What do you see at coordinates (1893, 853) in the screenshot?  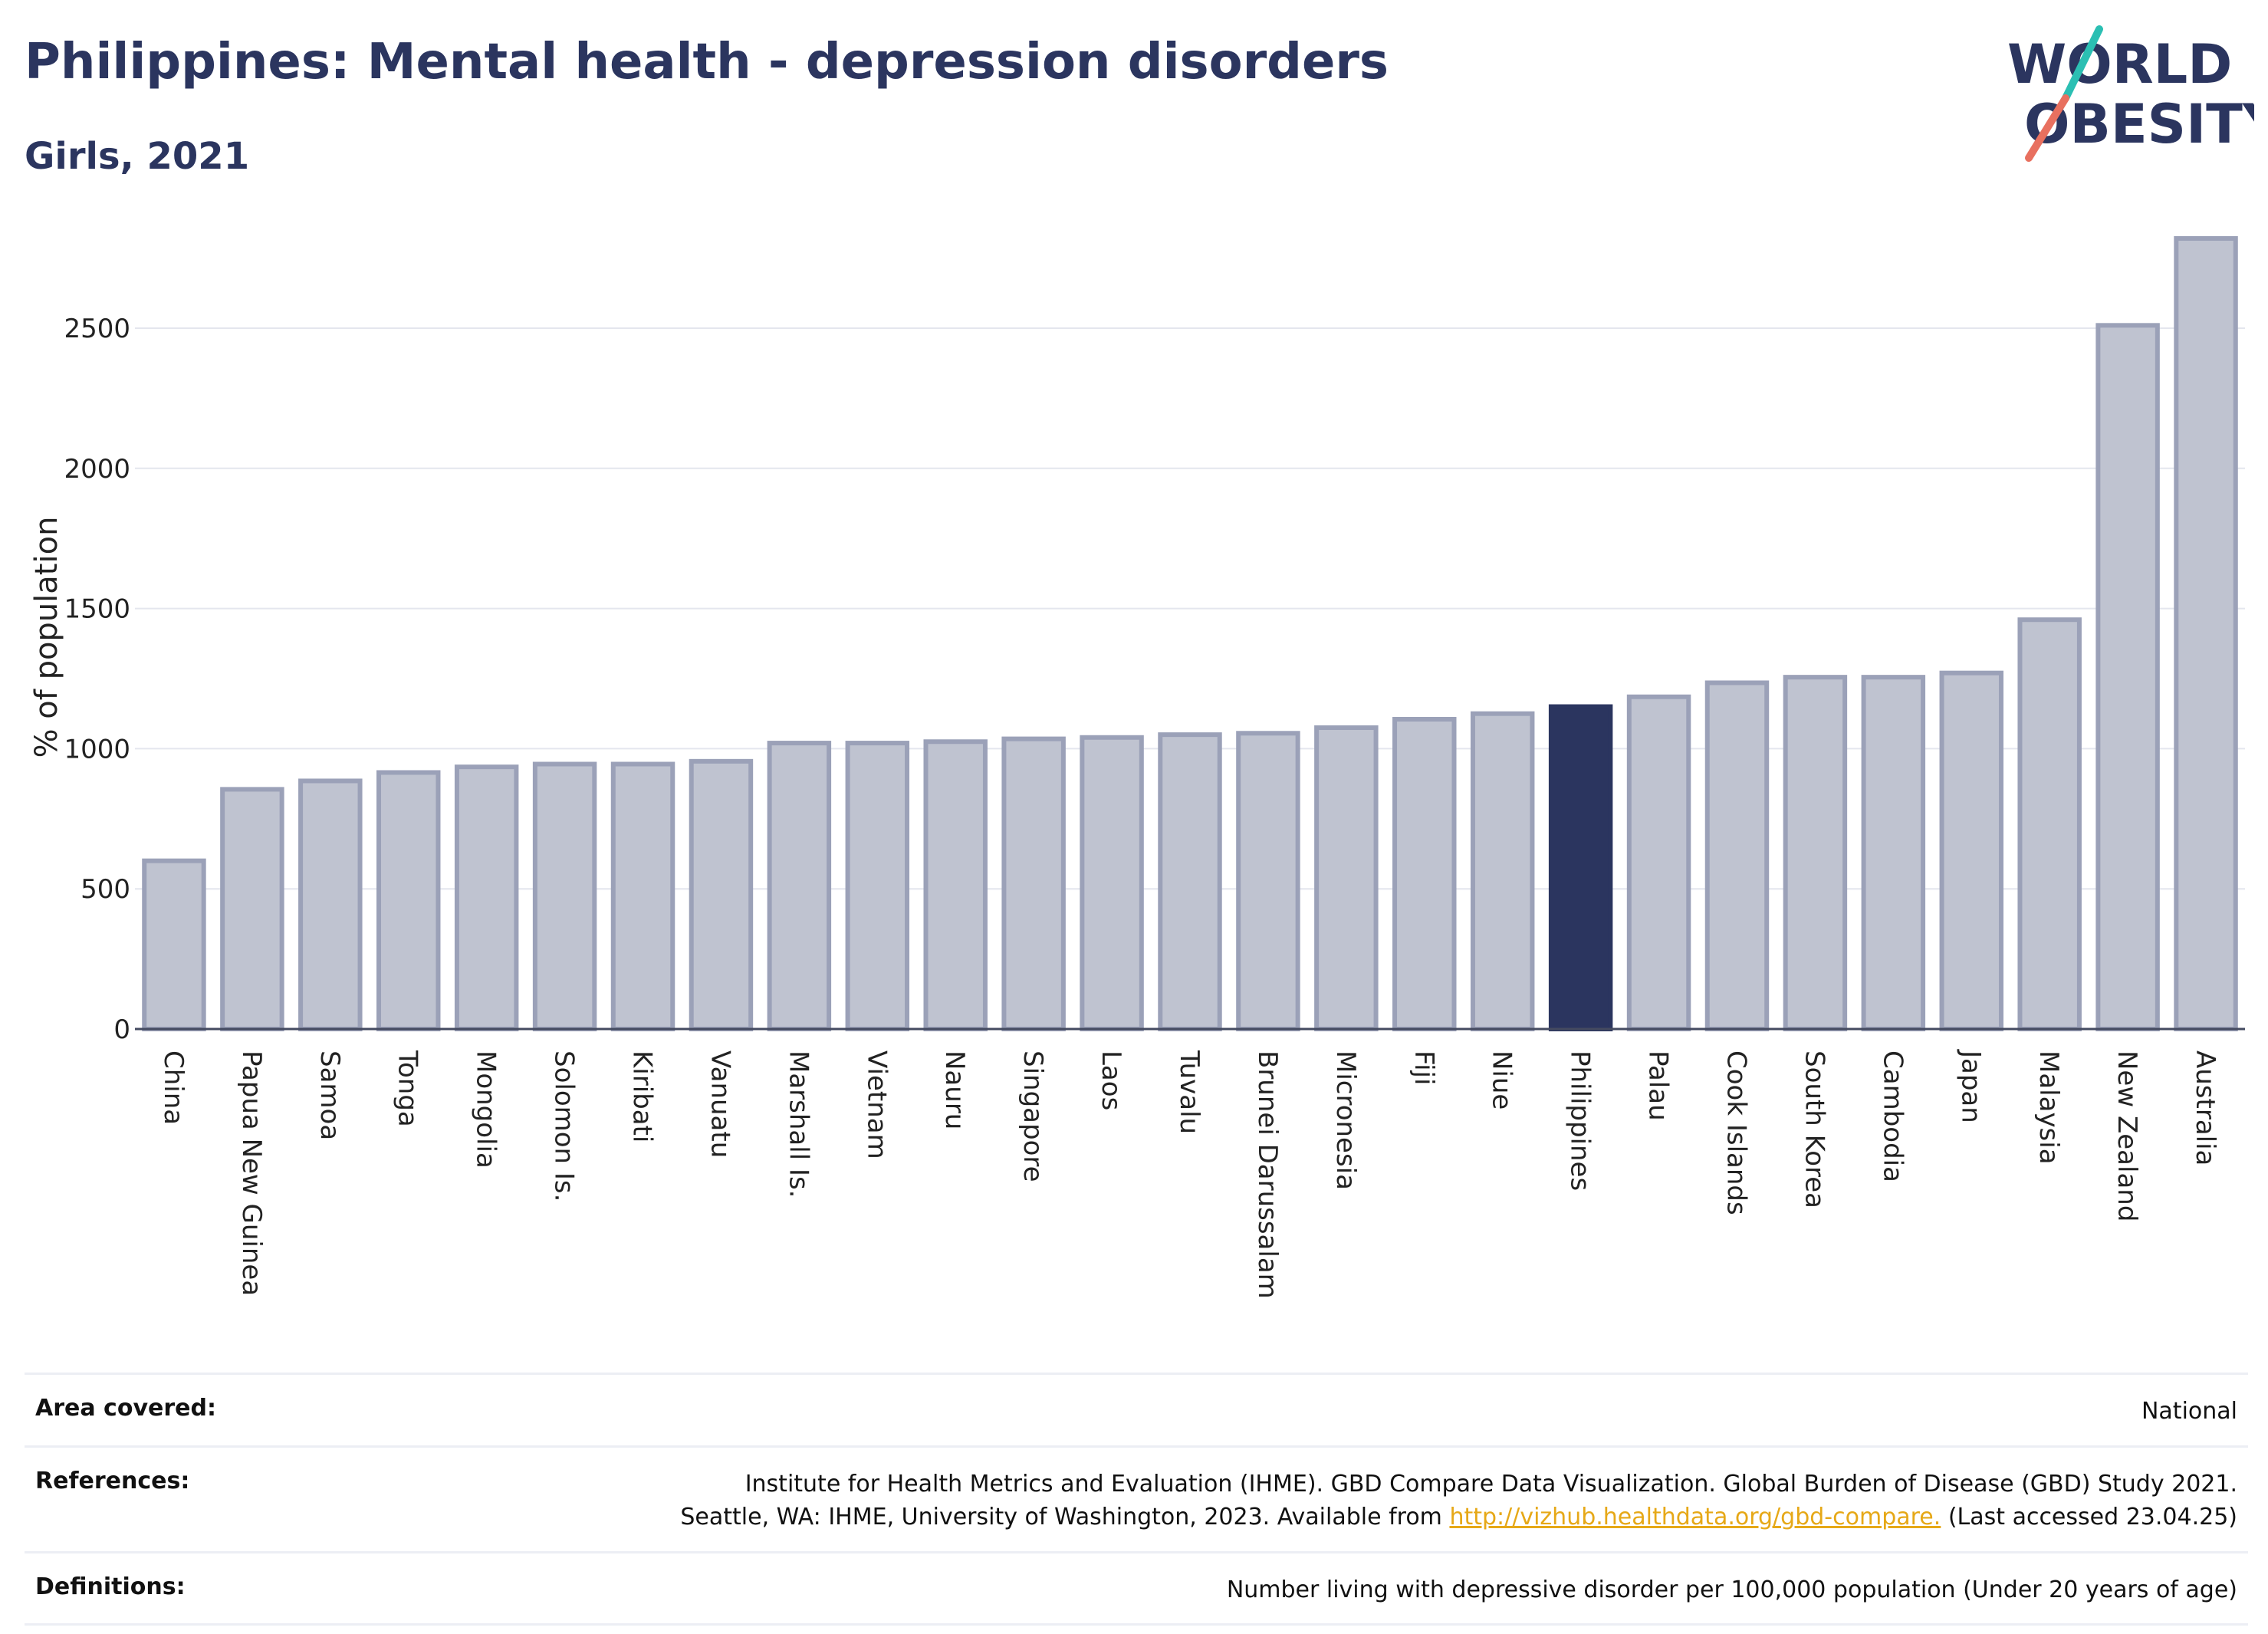 I see `bar-cambodia` at bounding box center [1893, 853].